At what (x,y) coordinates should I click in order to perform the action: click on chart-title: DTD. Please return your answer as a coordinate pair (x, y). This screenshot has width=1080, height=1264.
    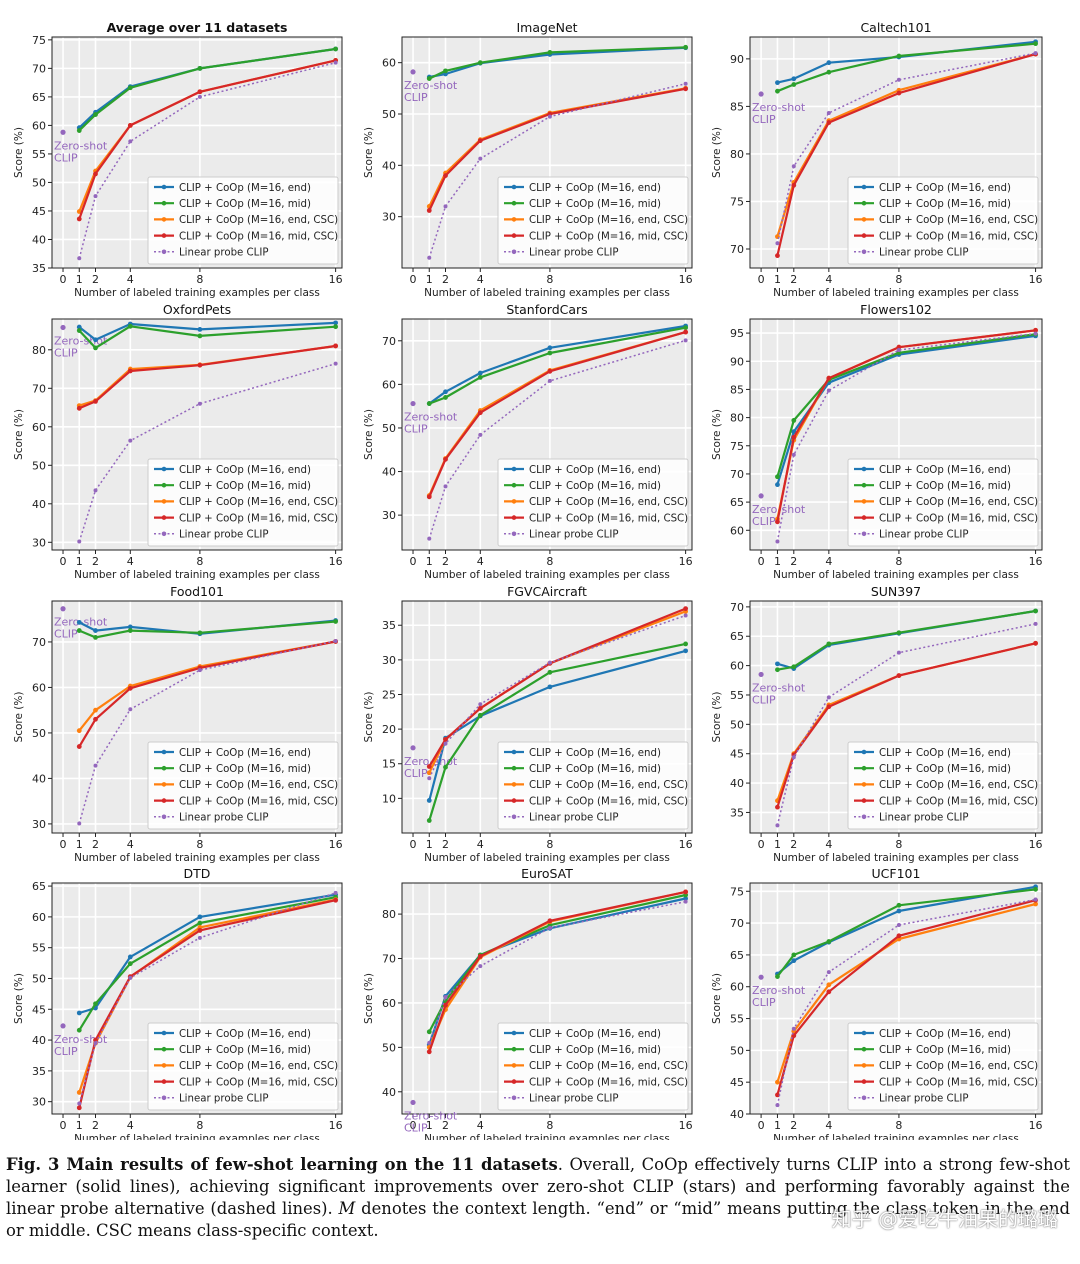
    Looking at the image, I should click on (197, 873).